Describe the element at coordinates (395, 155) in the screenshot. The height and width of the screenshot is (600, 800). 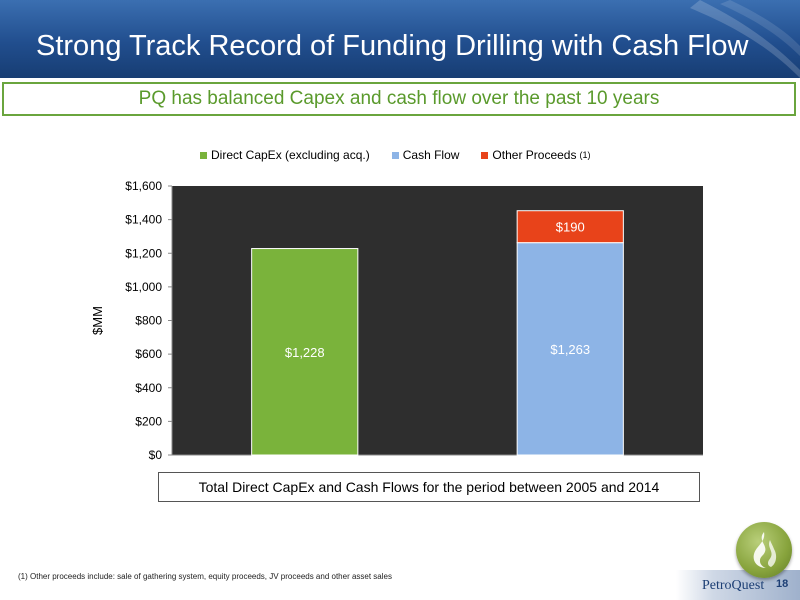
I see `legend-swatch-cash-flow` at that location.